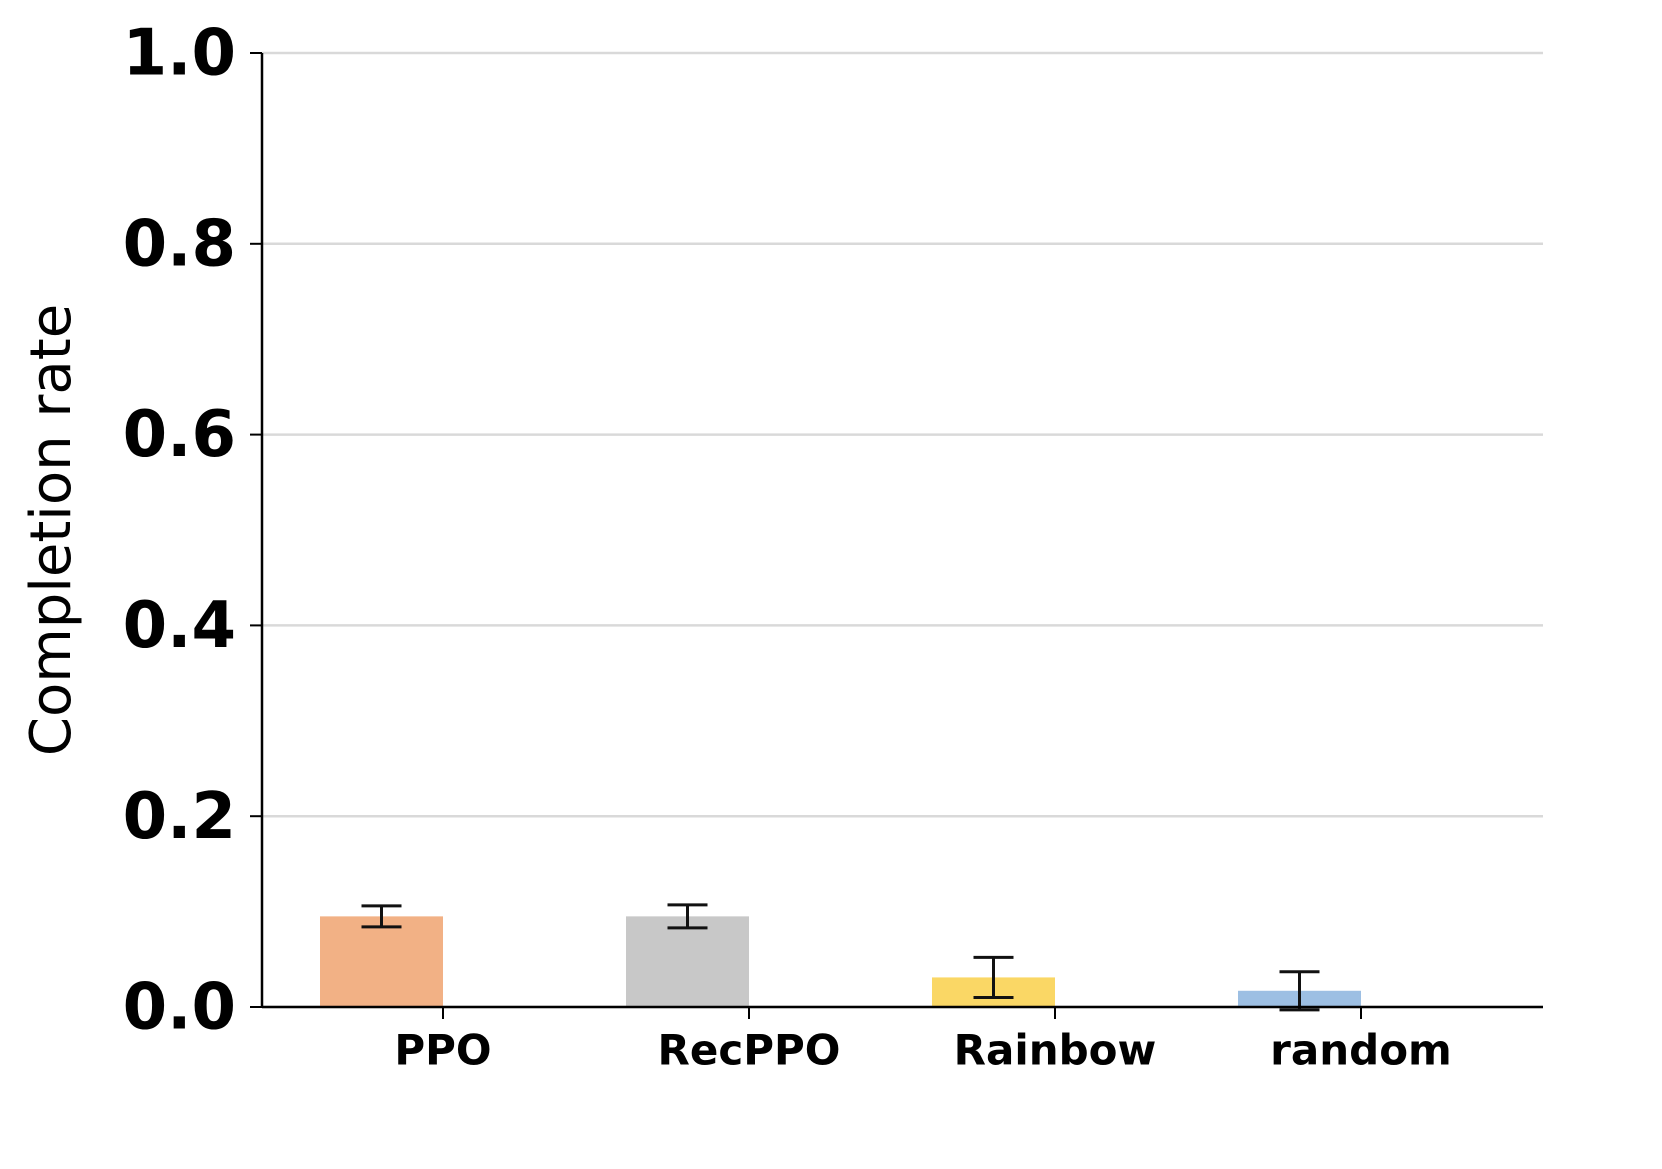 The width and height of the screenshot is (1662, 1169). Describe the element at coordinates (179, 626) in the screenshot. I see `y-tick-label: 0.4` at that location.